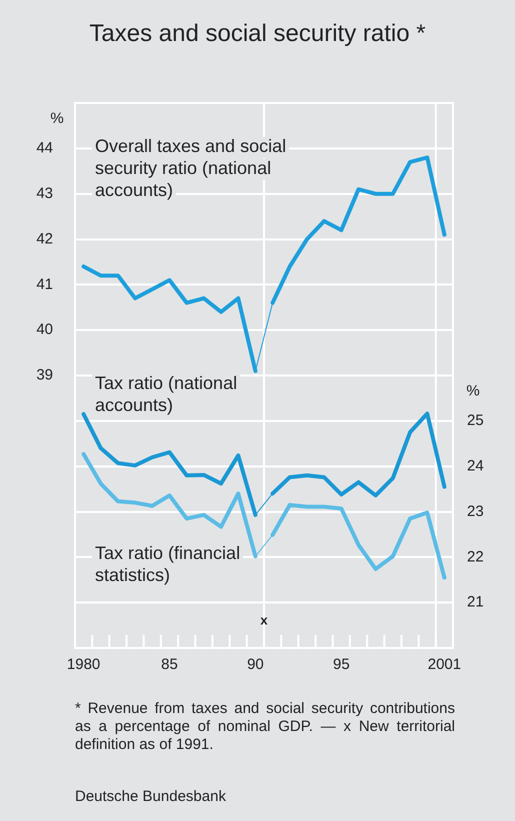 Image resolution: width=515 pixels, height=821 pixels. I want to click on text: Deutsche Bundesbank, so click(150, 796).